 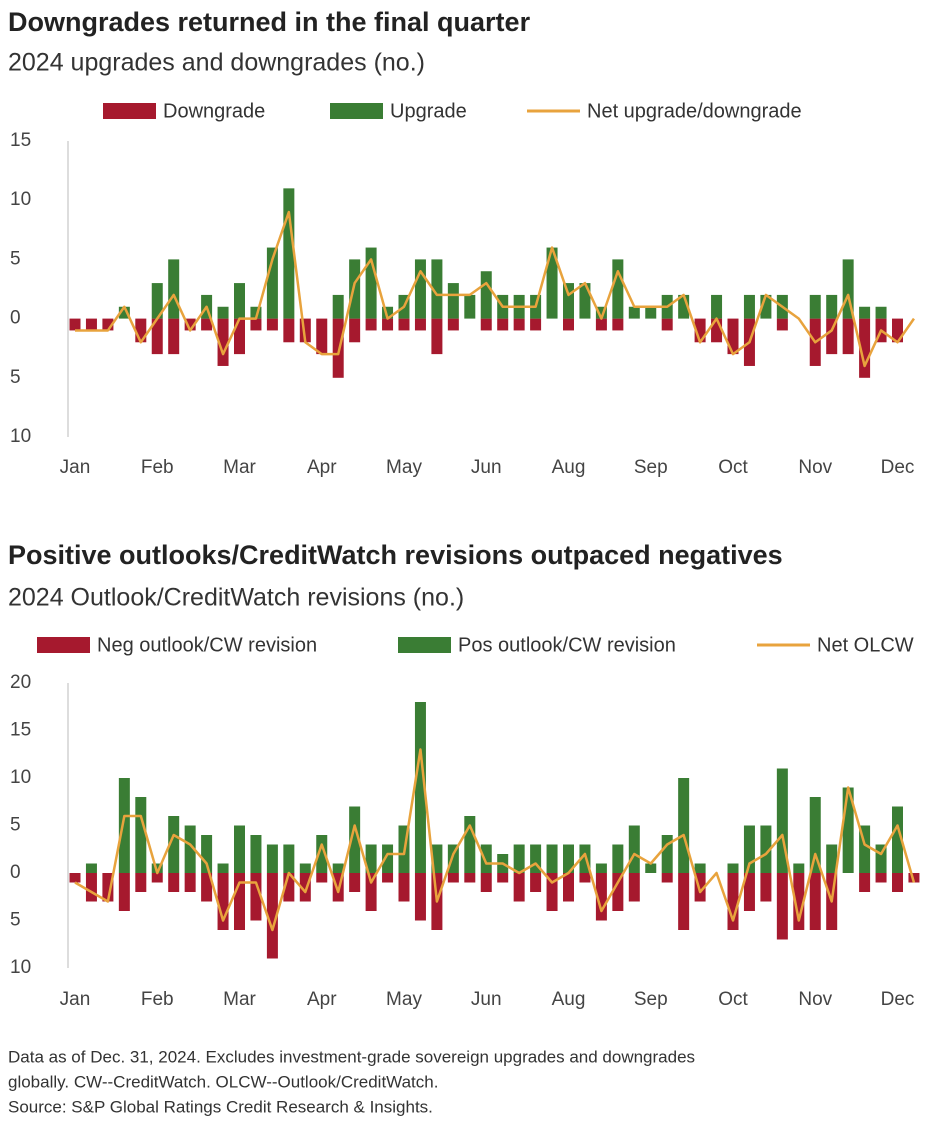 I want to click on chart-subtitle: 2024 upgrades and downgrades (no.), so click(x=216, y=63).